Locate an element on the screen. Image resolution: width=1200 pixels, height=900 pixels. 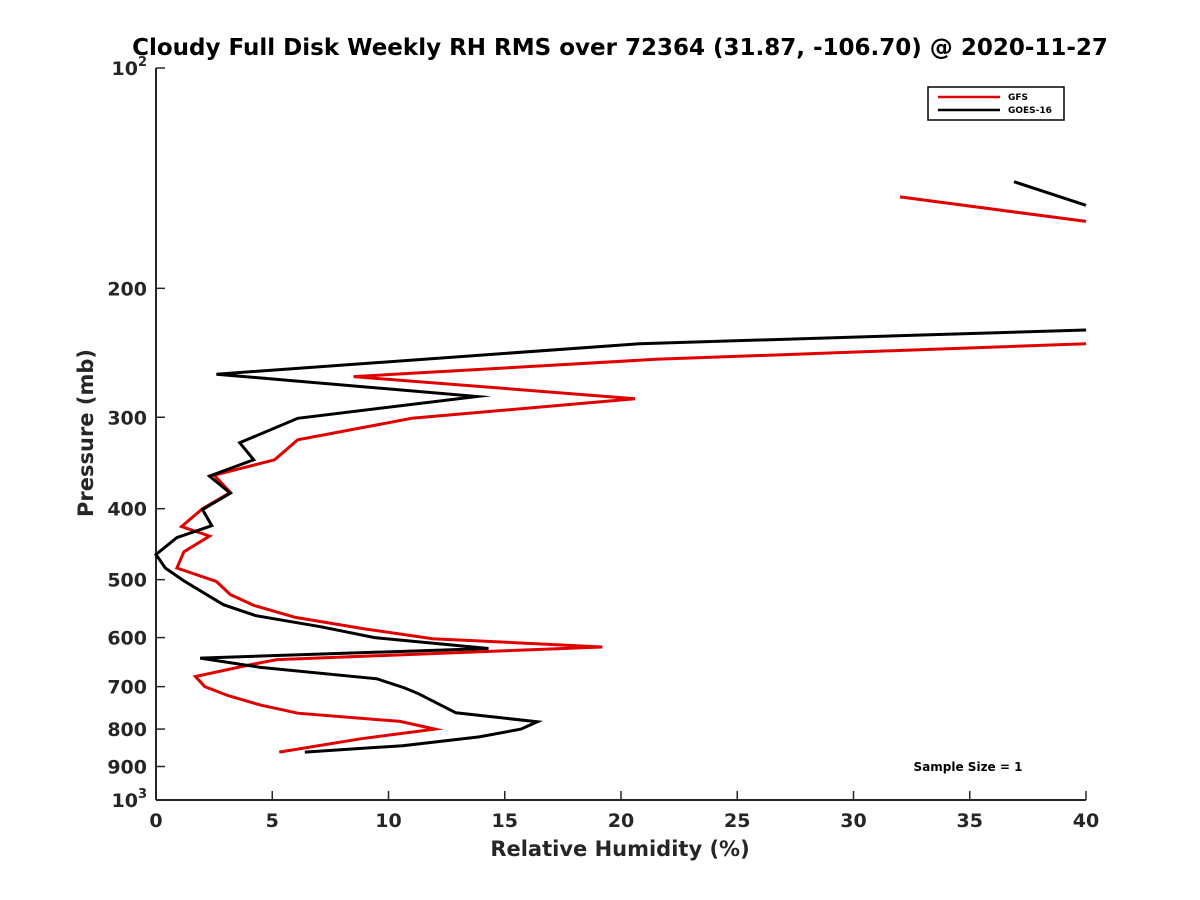
x-tick-label: 35 is located at coordinates (970, 821).